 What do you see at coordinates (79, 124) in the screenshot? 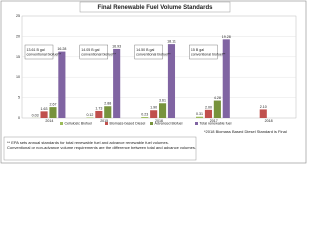
I see `legend-label: Cellulosic Biofuel` at bounding box center [79, 124].